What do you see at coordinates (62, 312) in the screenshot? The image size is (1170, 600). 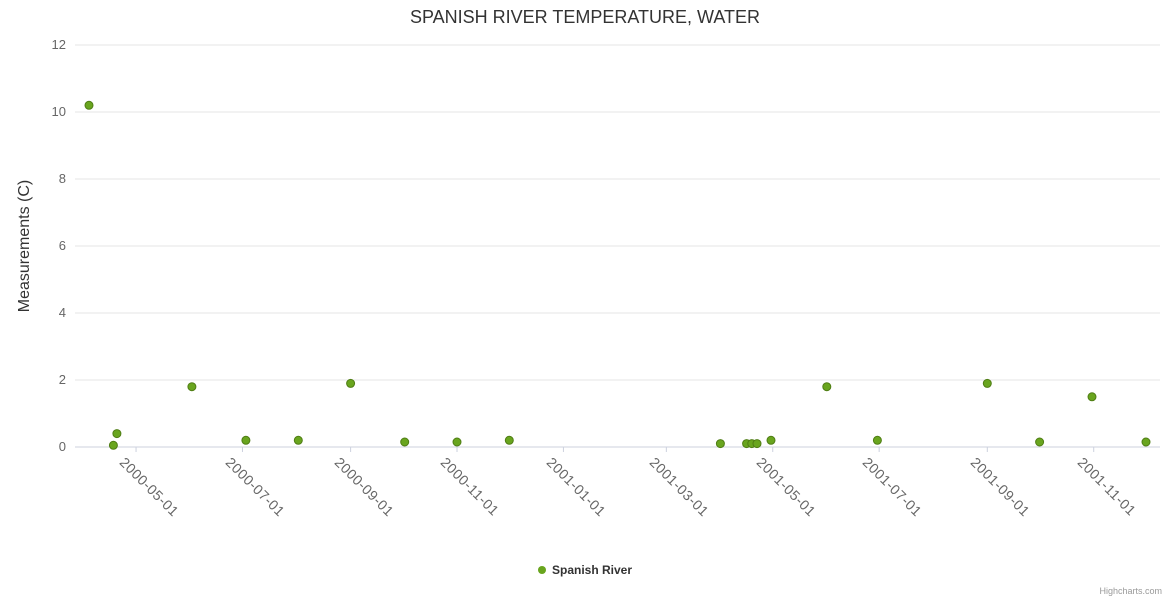 I see `y-axis-tick-label: 4` at bounding box center [62, 312].